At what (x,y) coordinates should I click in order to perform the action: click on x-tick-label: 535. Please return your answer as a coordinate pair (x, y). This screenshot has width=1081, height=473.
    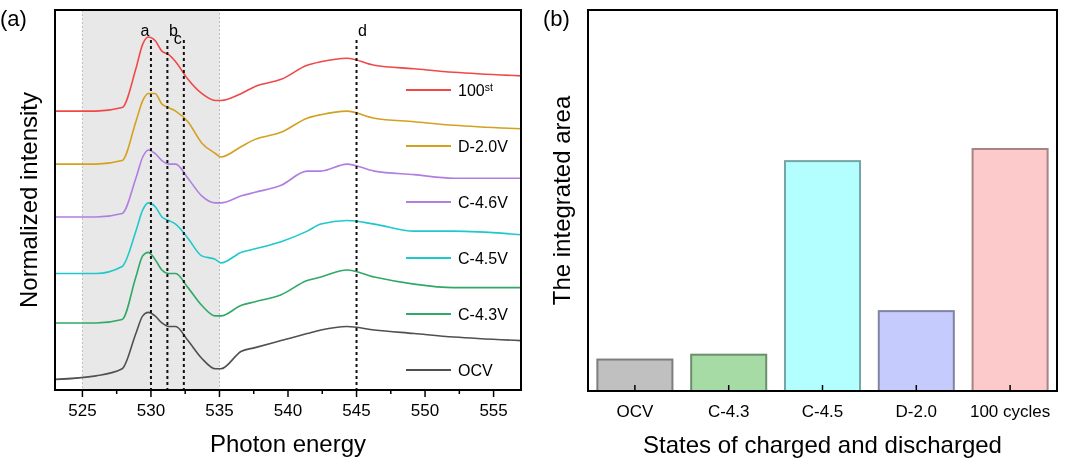
    Looking at the image, I should click on (219, 410).